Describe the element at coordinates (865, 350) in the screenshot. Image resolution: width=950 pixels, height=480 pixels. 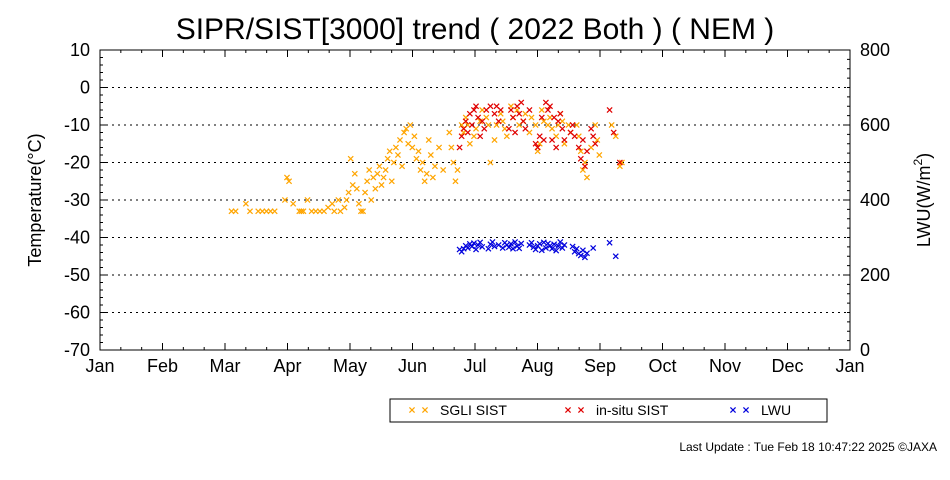
I see `y-right-tick-label: 0` at that location.